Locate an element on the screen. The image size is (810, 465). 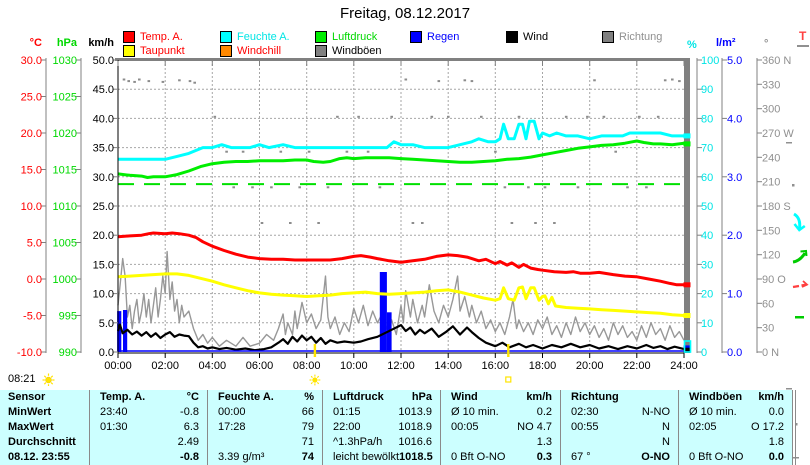
table-cell: 3.39 g/m³ 74 is located at coordinates (264, 457).